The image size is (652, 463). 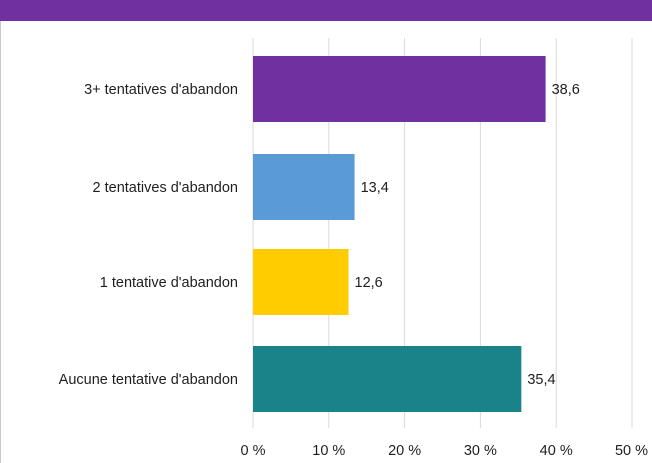 What do you see at coordinates (541, 380) in the screenshot?
I see `data-label: 35,4` at bounding box center [541, 380].